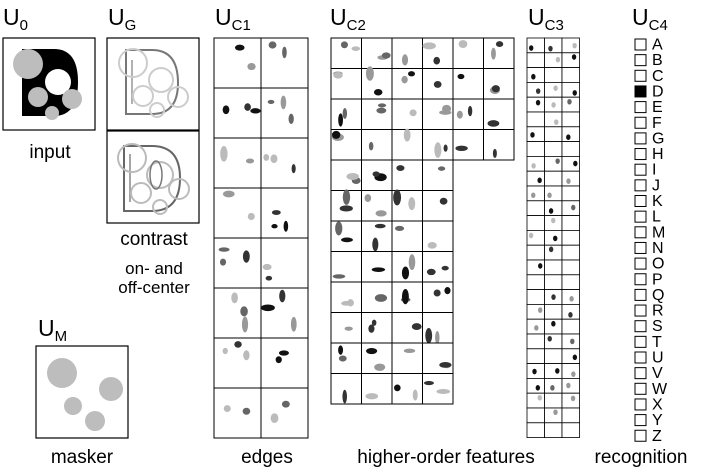  I want to click on masker-panel, so click(82, 392).